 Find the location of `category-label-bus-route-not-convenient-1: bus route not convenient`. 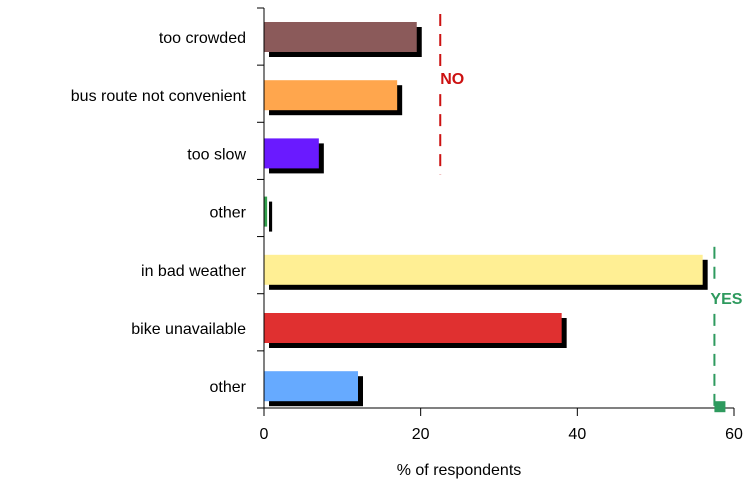

category-label-bus-route-not-convenient-1: bus route not convenient is located at coordinates (159, 96).